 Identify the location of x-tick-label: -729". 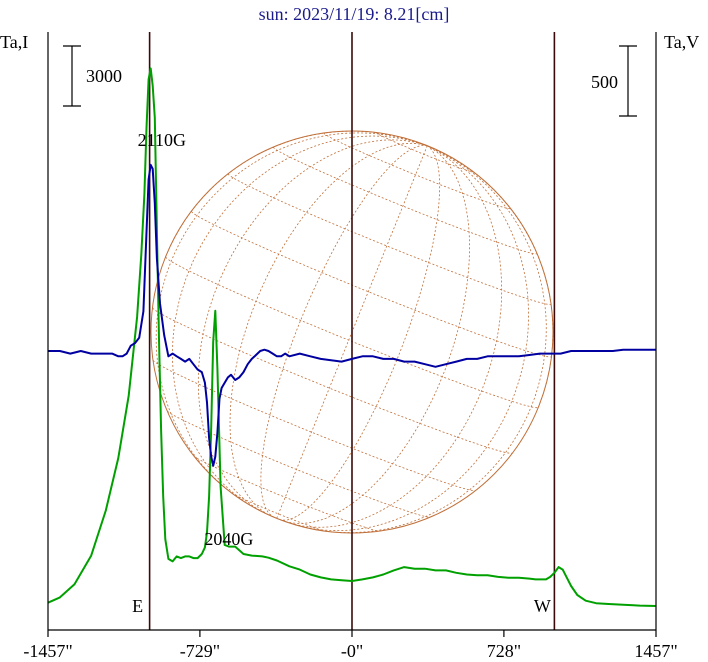
(200, 651).